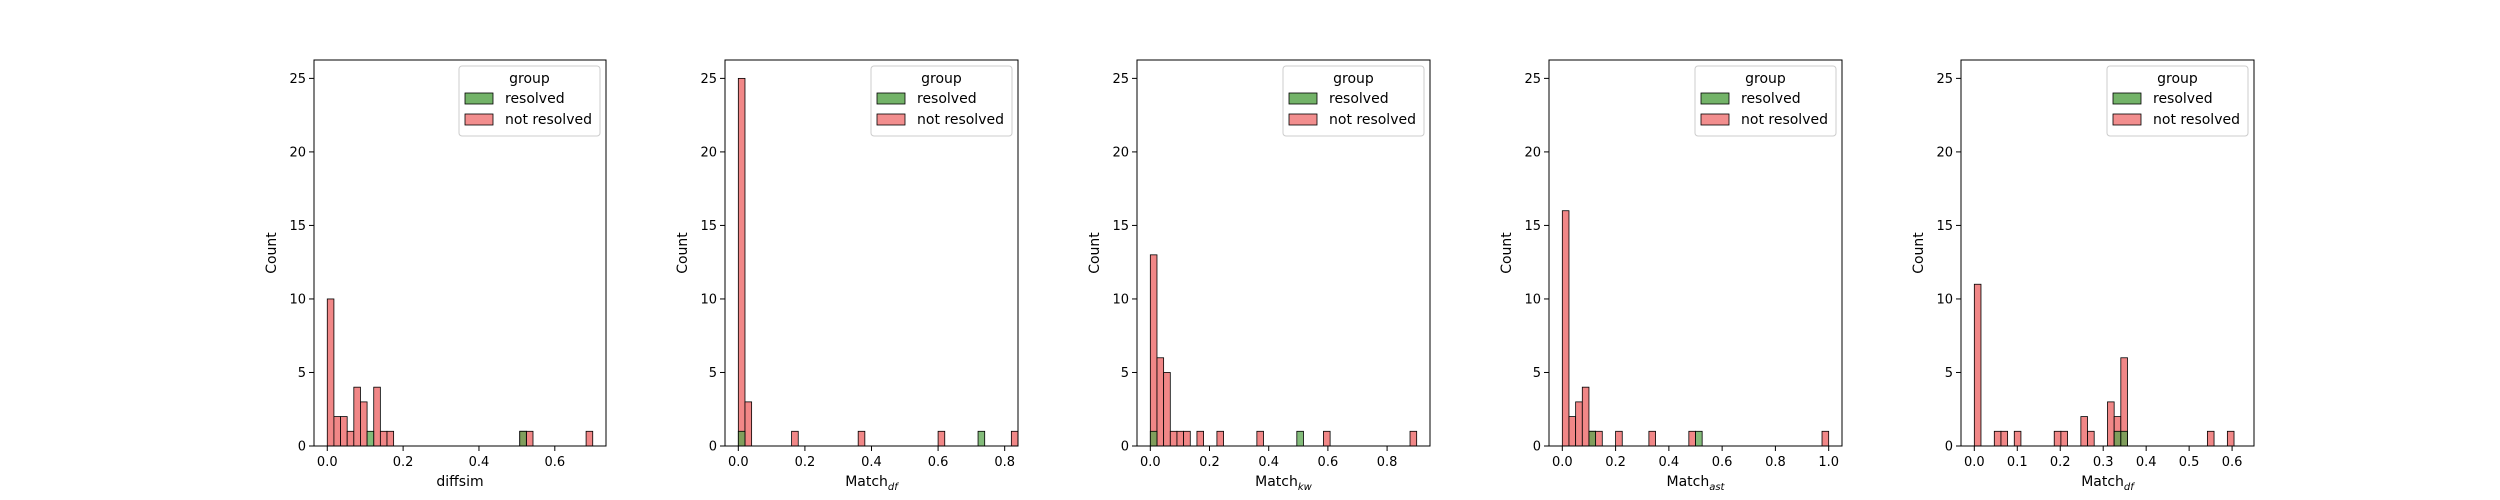 This screenshot has width=2500, height=500. What do you see at coordinates (403, 462) in the screenshot?
I see `x-tick-label: 0.2` at bounding box center [403, 462].